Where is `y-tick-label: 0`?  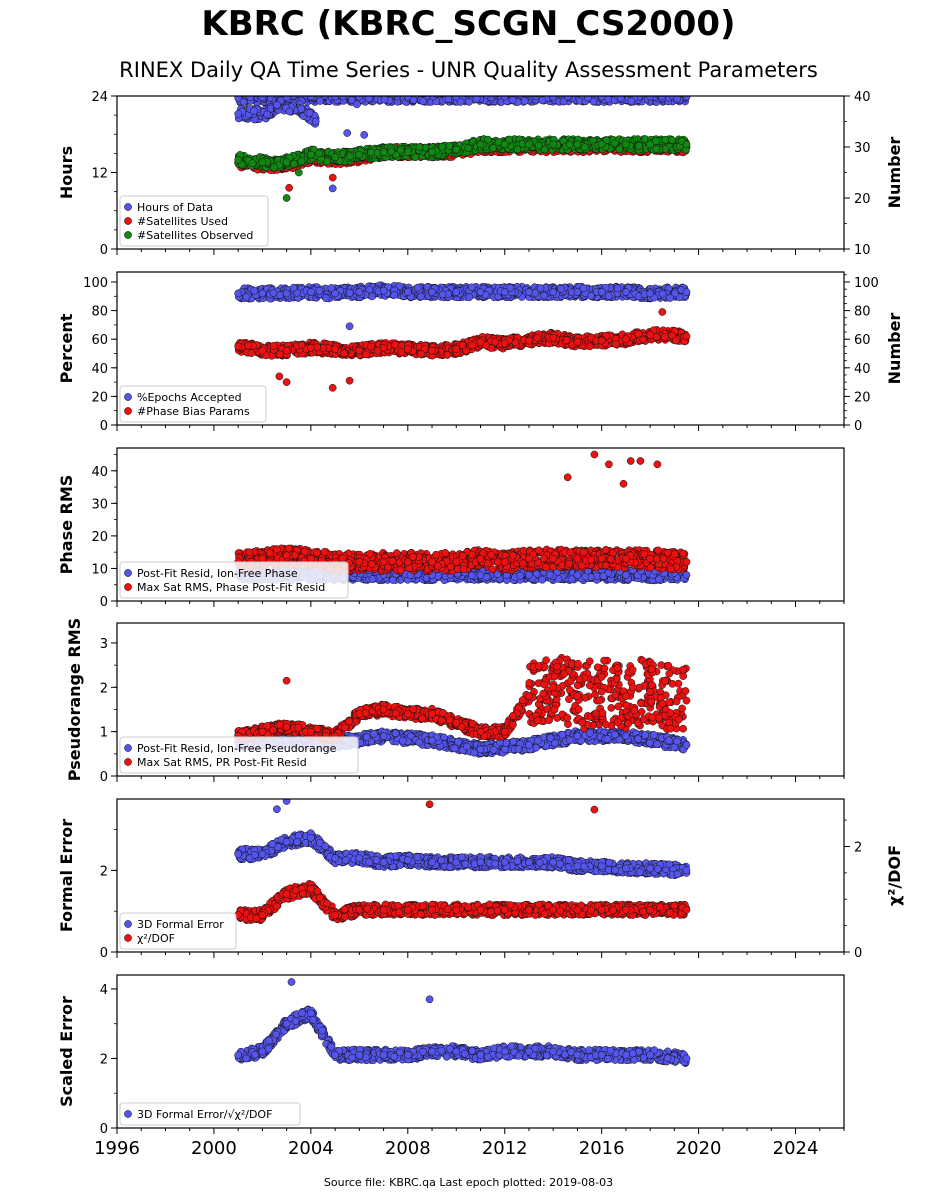
y-tick-label: 0 is located at coordinates (104, 250).